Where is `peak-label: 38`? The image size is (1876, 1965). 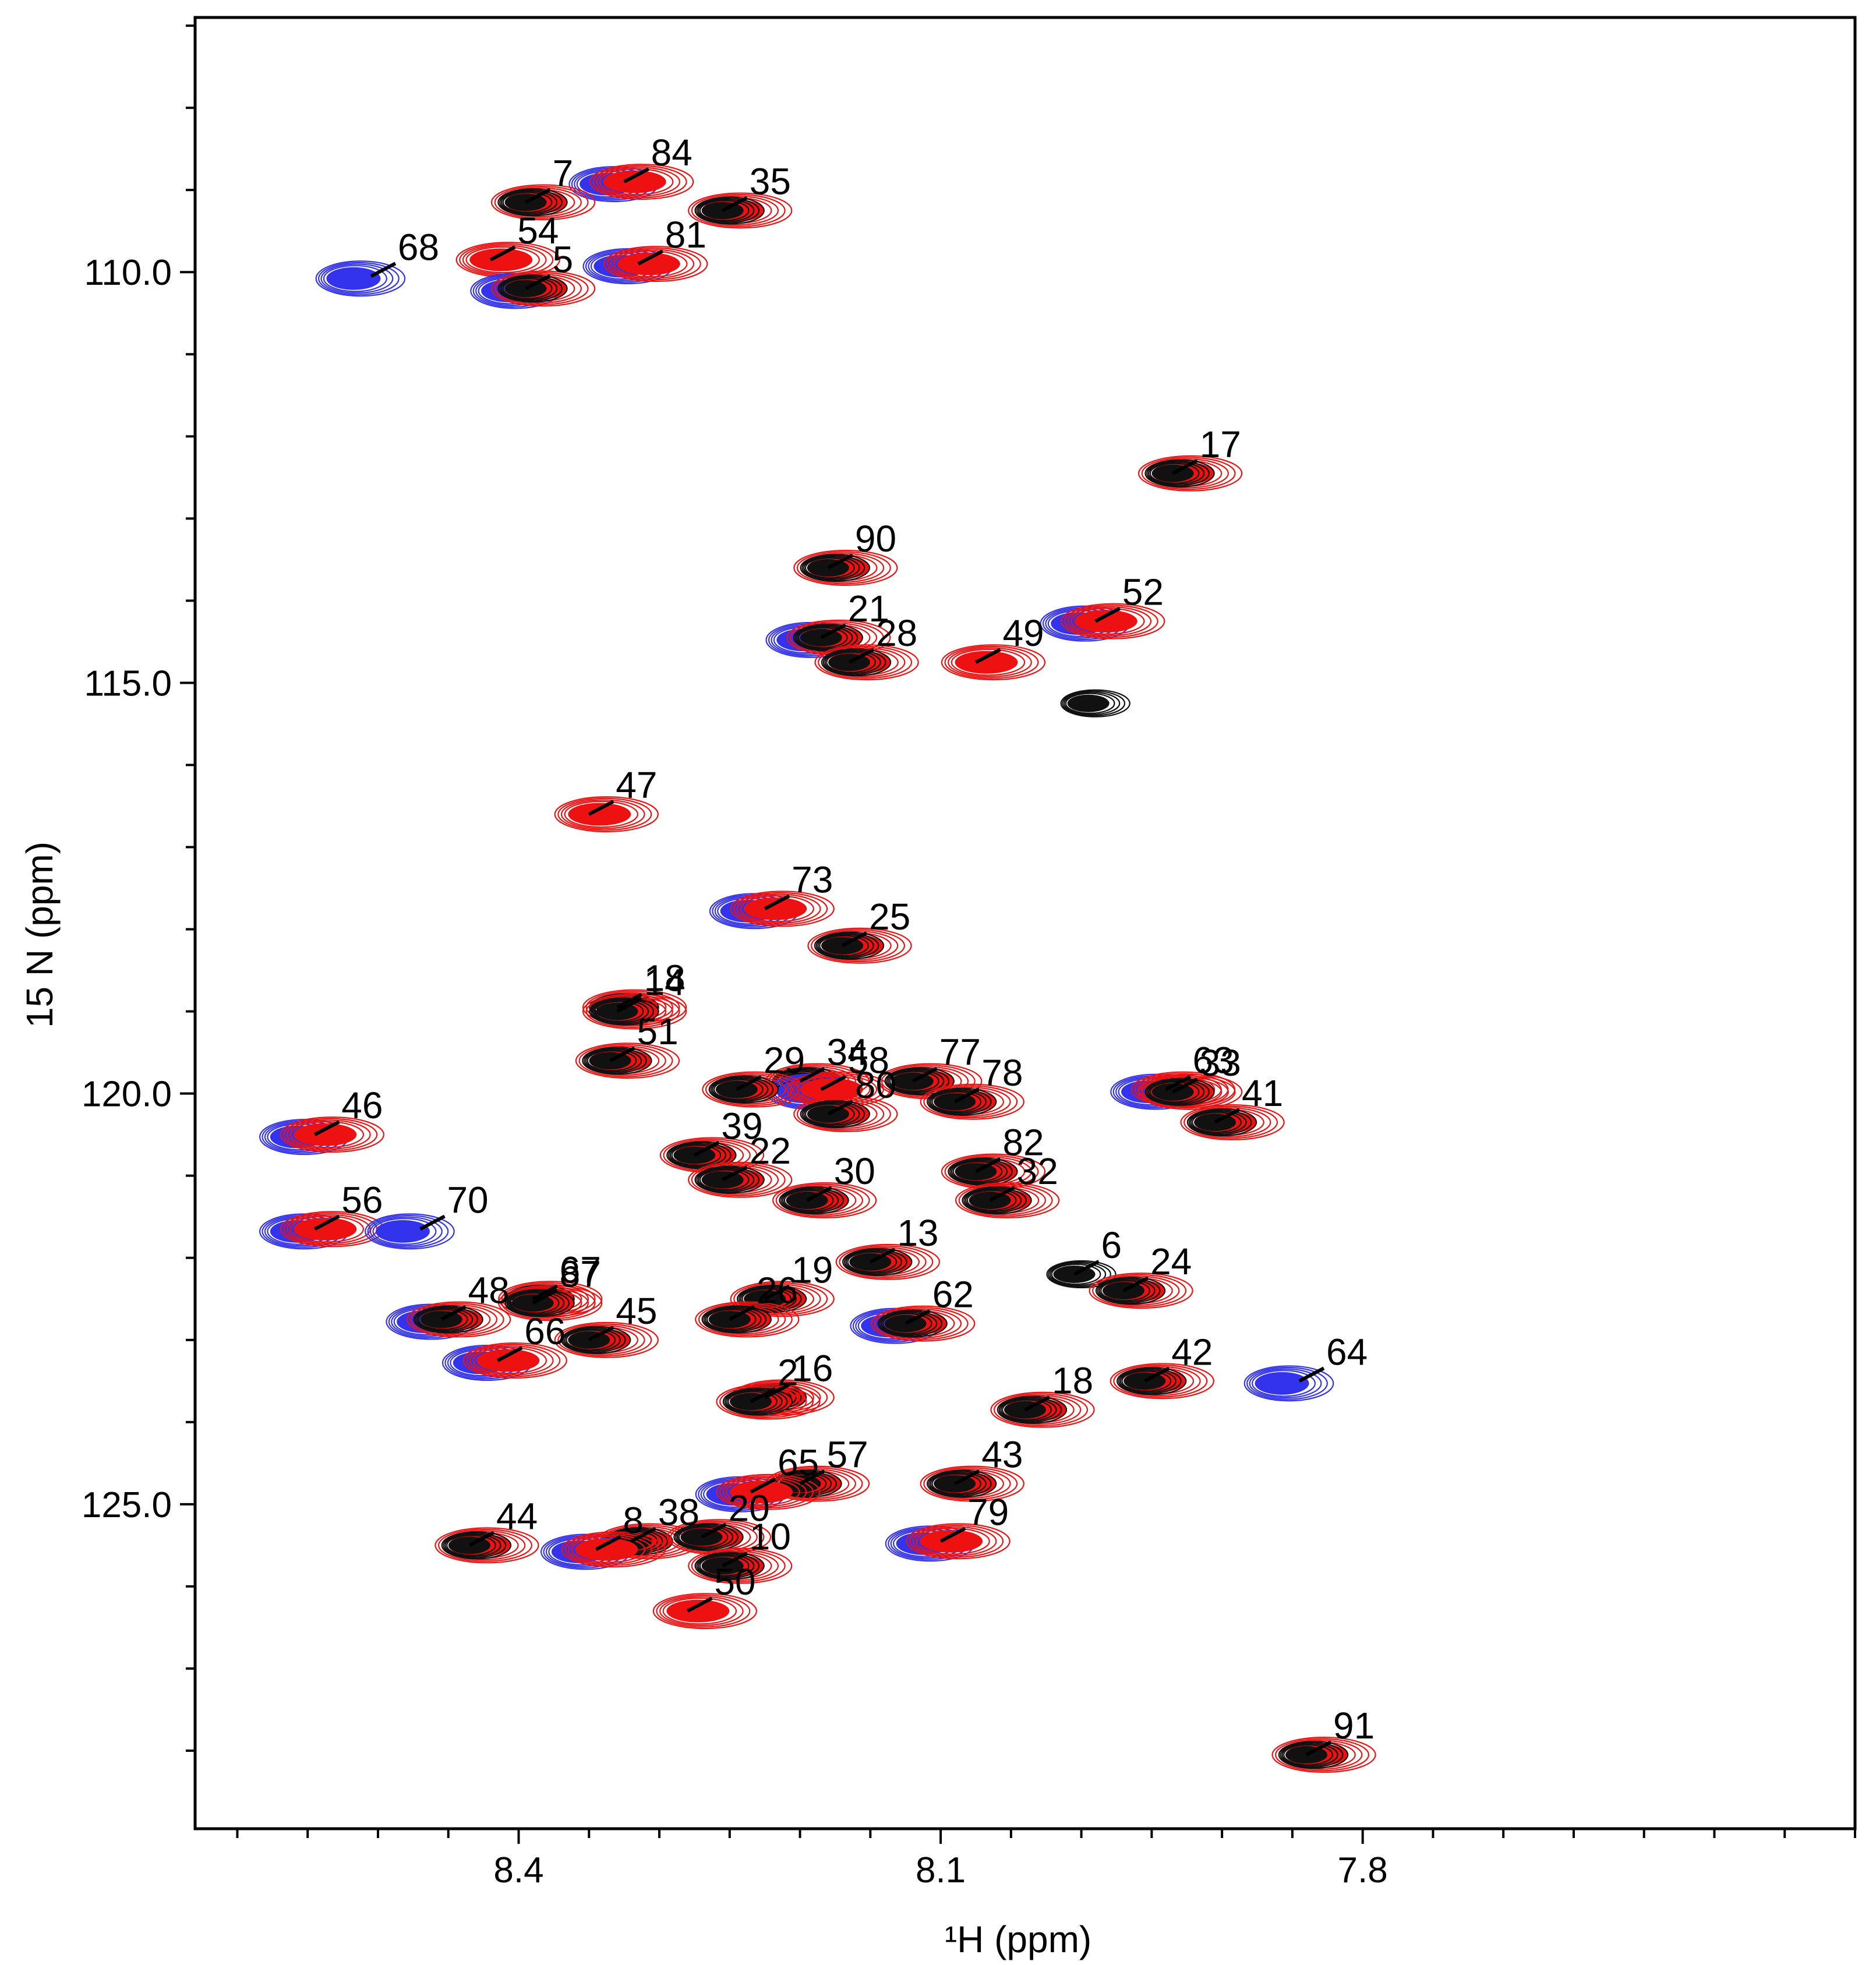
peak-label: 38 is located at coordinates (679, 1512).